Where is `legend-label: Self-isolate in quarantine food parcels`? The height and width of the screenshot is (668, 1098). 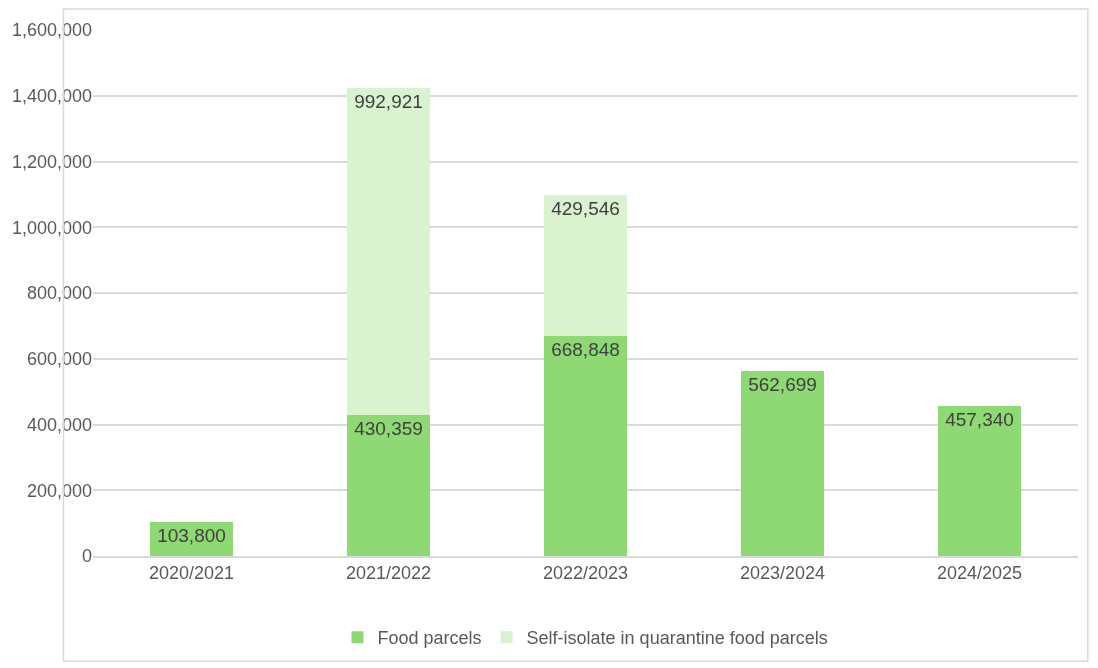
legend-label: Self-isolate in quarantine food parcels is located at coordinates (677, 638).